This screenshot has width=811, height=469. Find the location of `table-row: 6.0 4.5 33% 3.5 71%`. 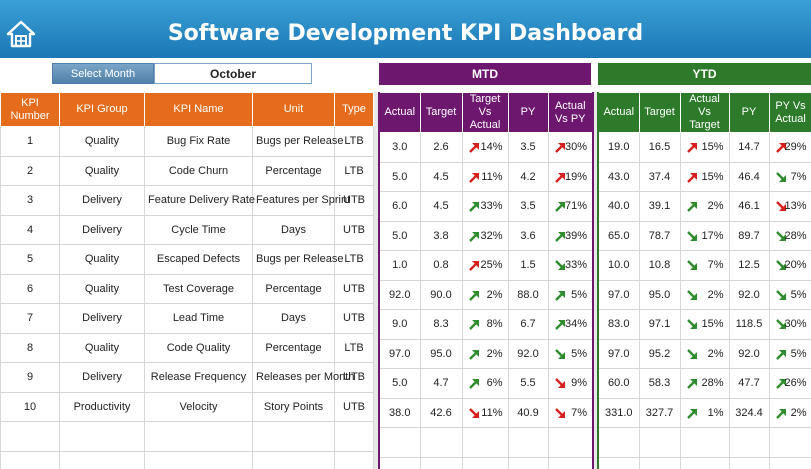

table-row: 6.0 4.5 33% 3.5 71% is located at coordinates (486, 206).